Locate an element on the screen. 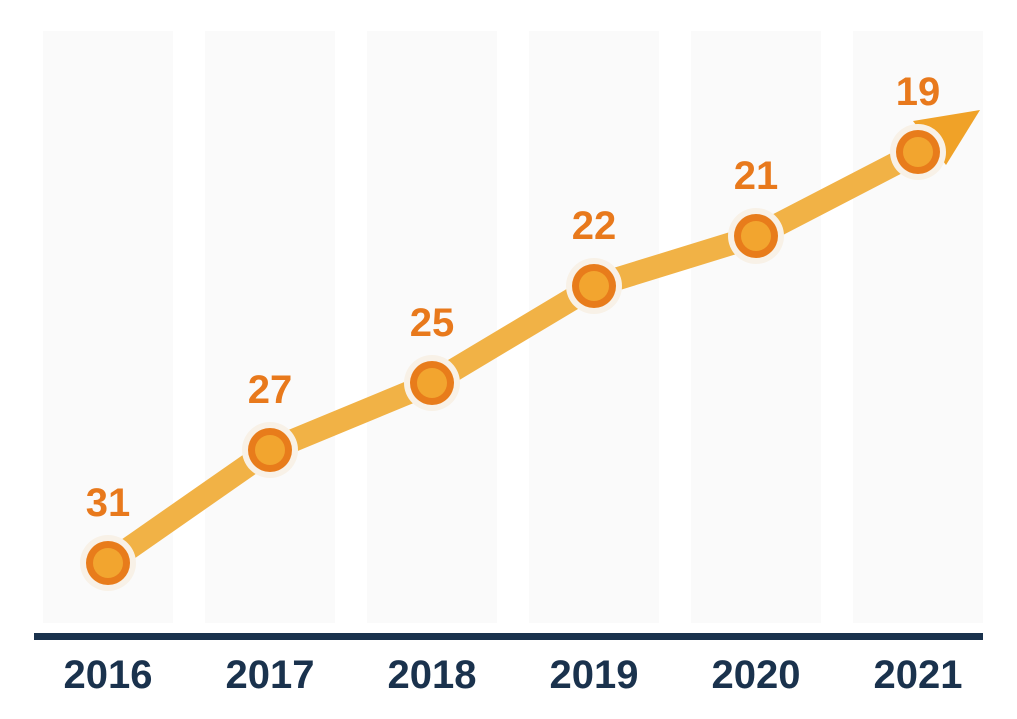 Image resolution: width=1017 pixels, height=719 pixels. year-label-2017: 2017 is located at coordinates (270, 675).